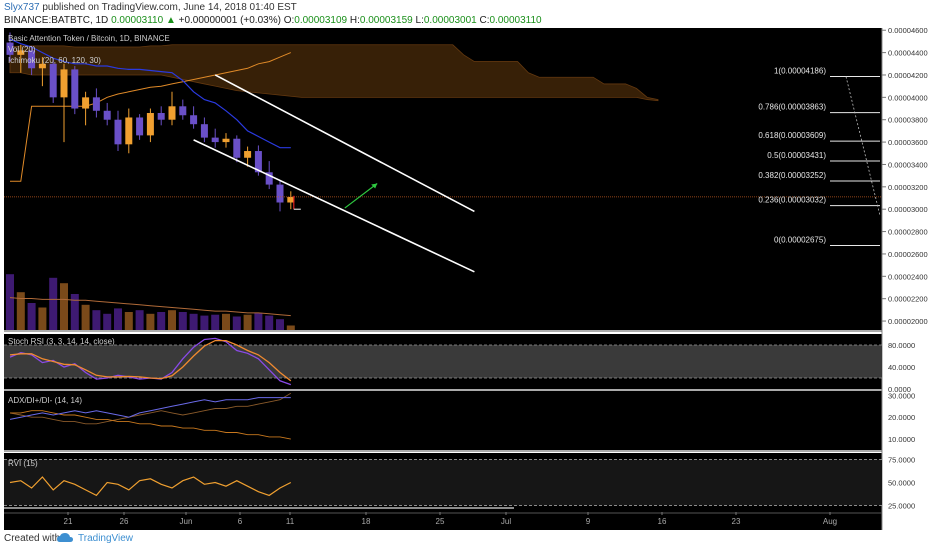 The height and width of the screenshot is (550, 932). Describe the element at coordinates (22, 7) in the screenshot. I see `author-link: Slyx737` at that location.